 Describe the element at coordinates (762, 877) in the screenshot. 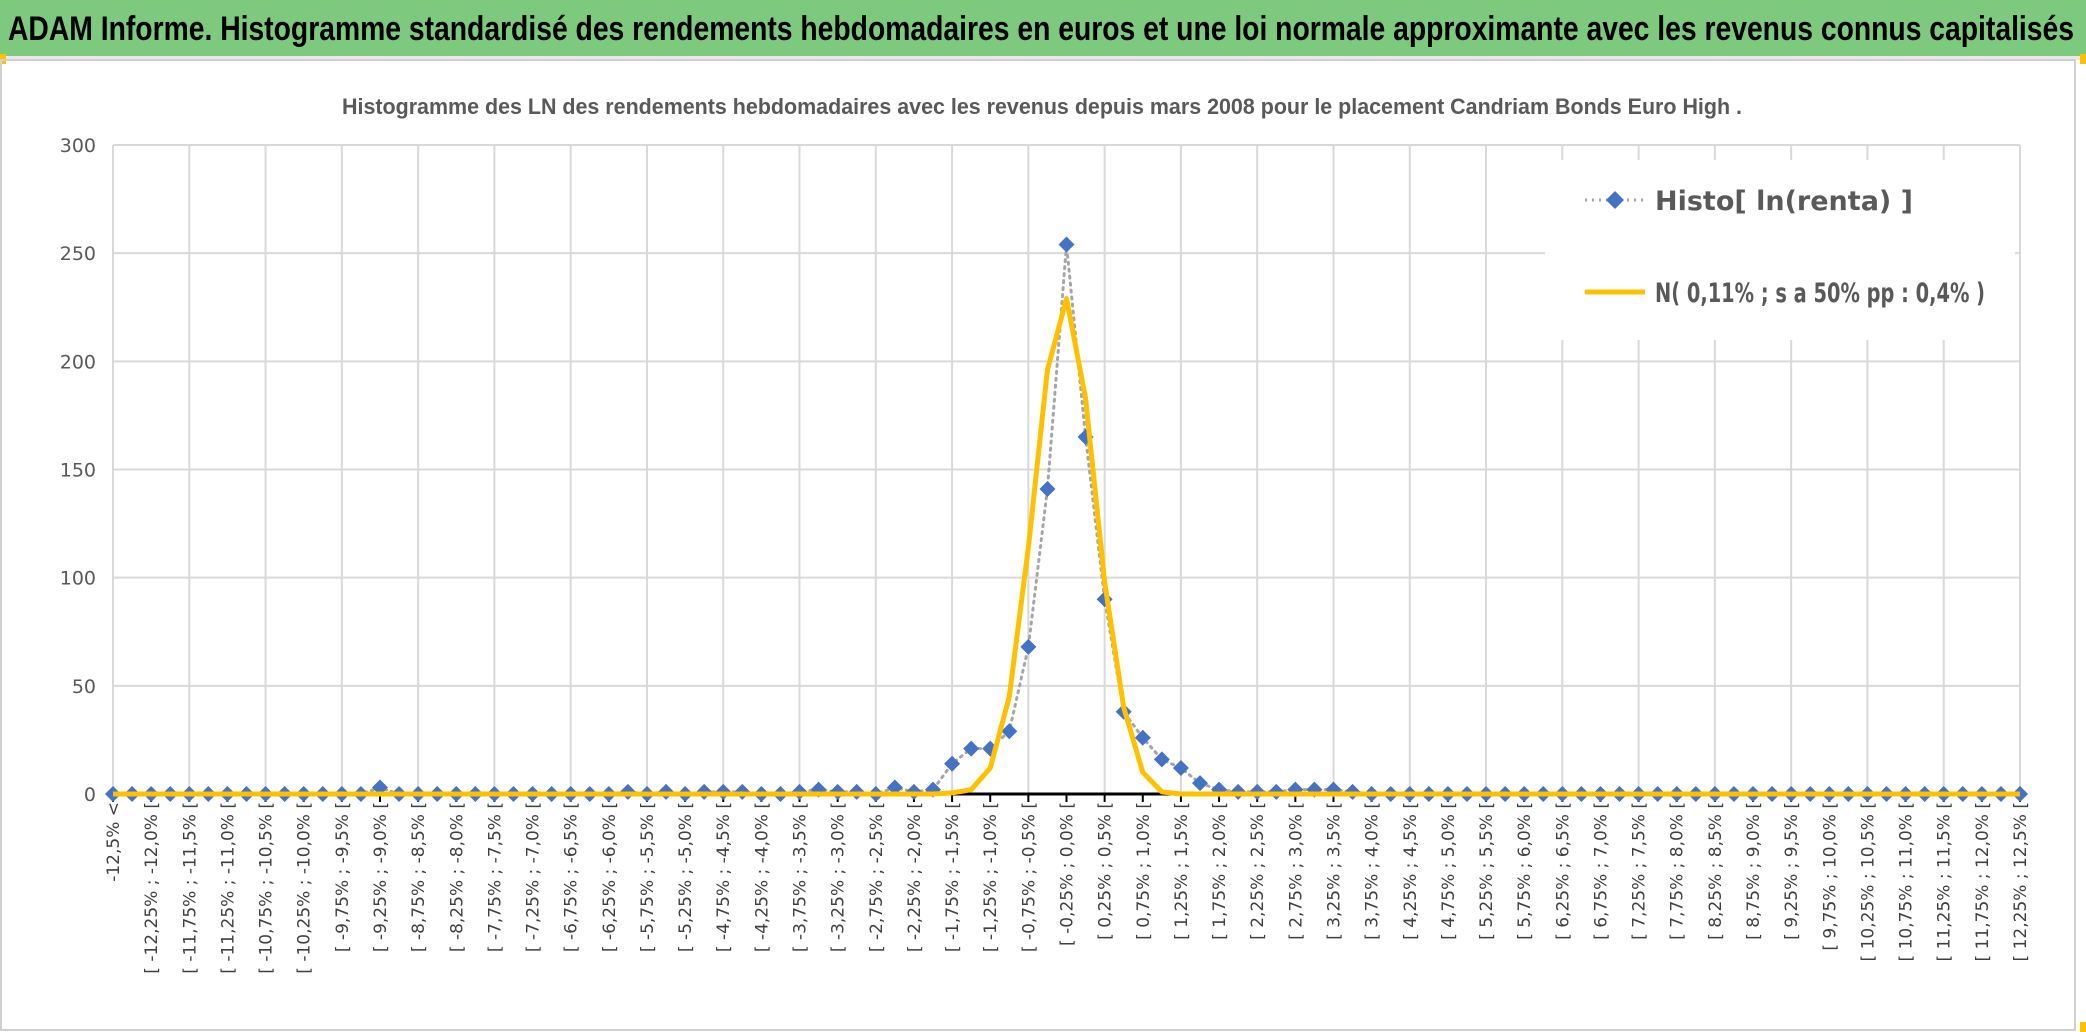

I see `x-tick-label: [ -4,25% ; -4,0% [` at that location.